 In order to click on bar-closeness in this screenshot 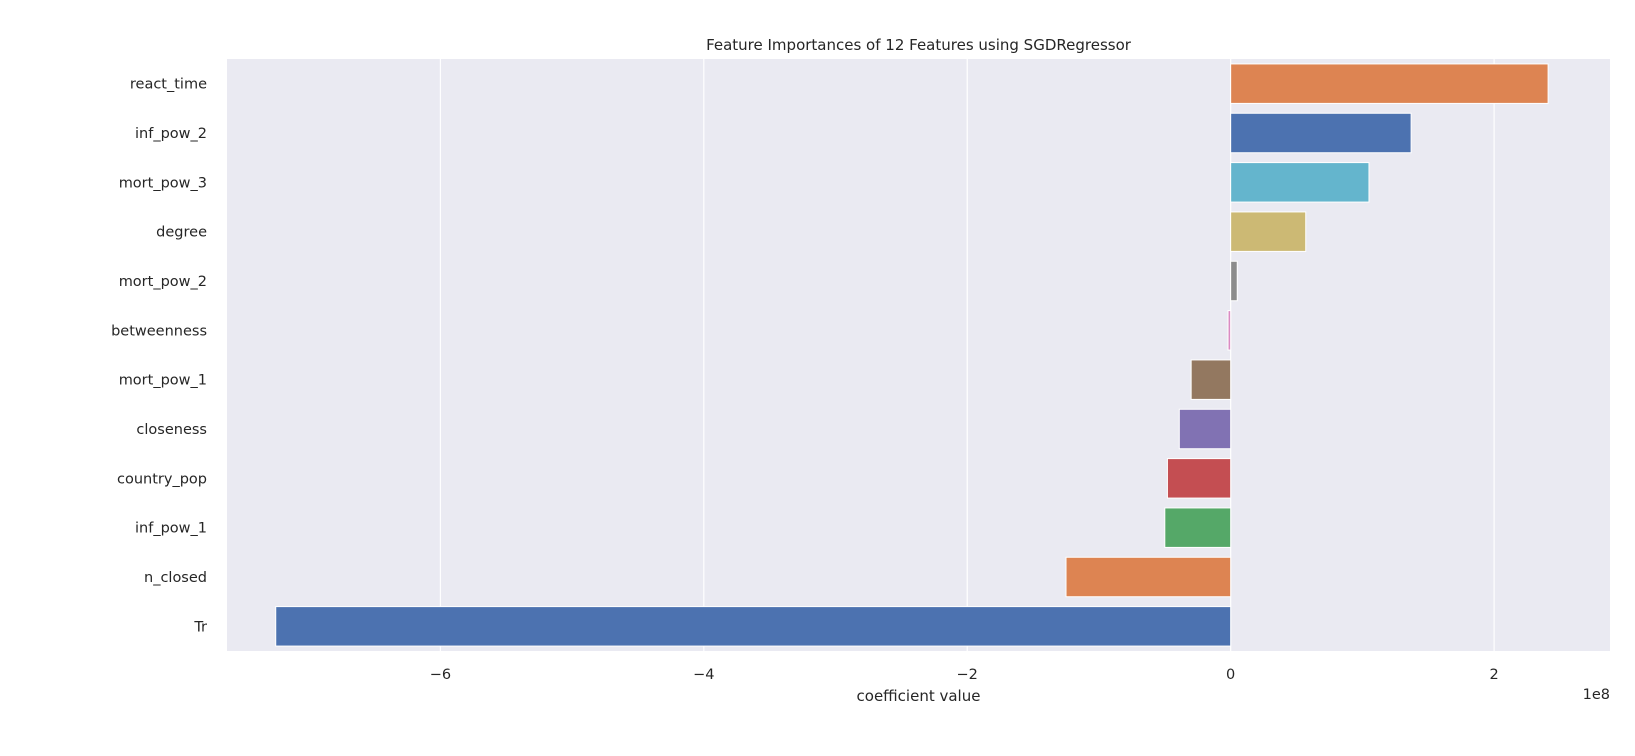, I will do `click(1205, 429)`.